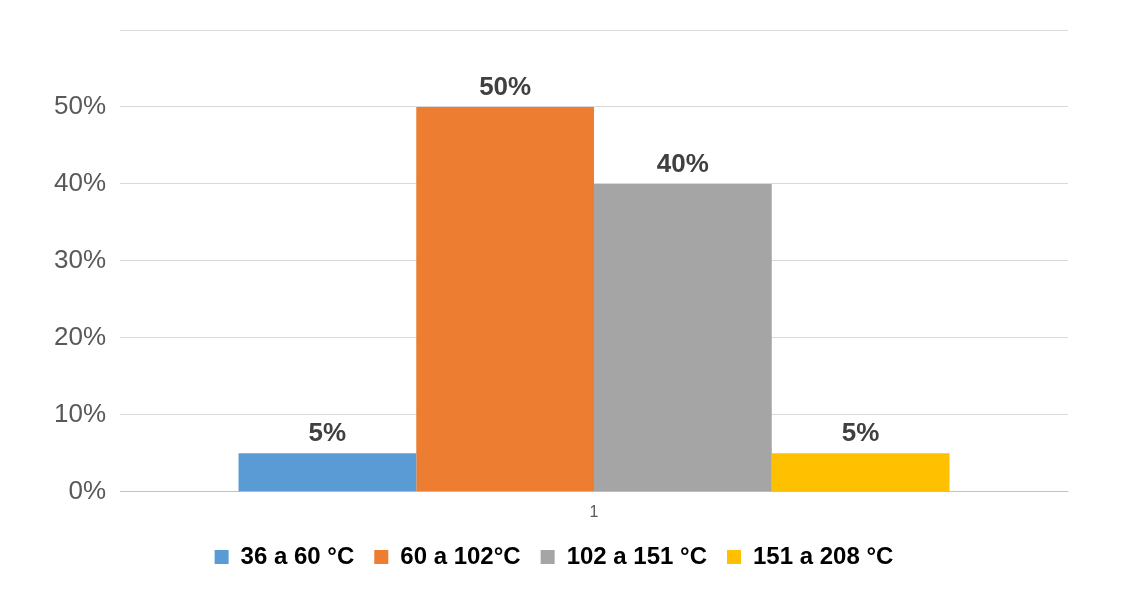 The height and width of the screenshot is (589, 1128). I want to click on legend-label: 102 a 151 °C, so click(637, 555).